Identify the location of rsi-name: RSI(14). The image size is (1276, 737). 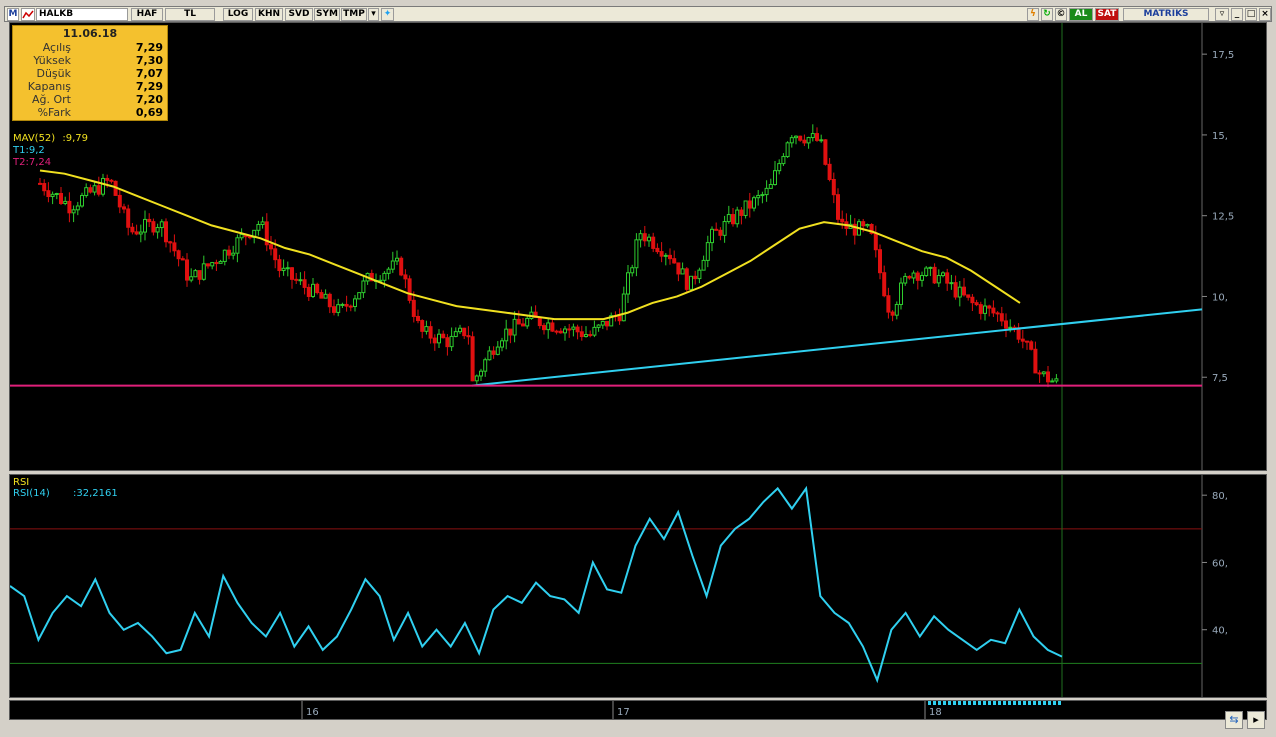
(31, 493).